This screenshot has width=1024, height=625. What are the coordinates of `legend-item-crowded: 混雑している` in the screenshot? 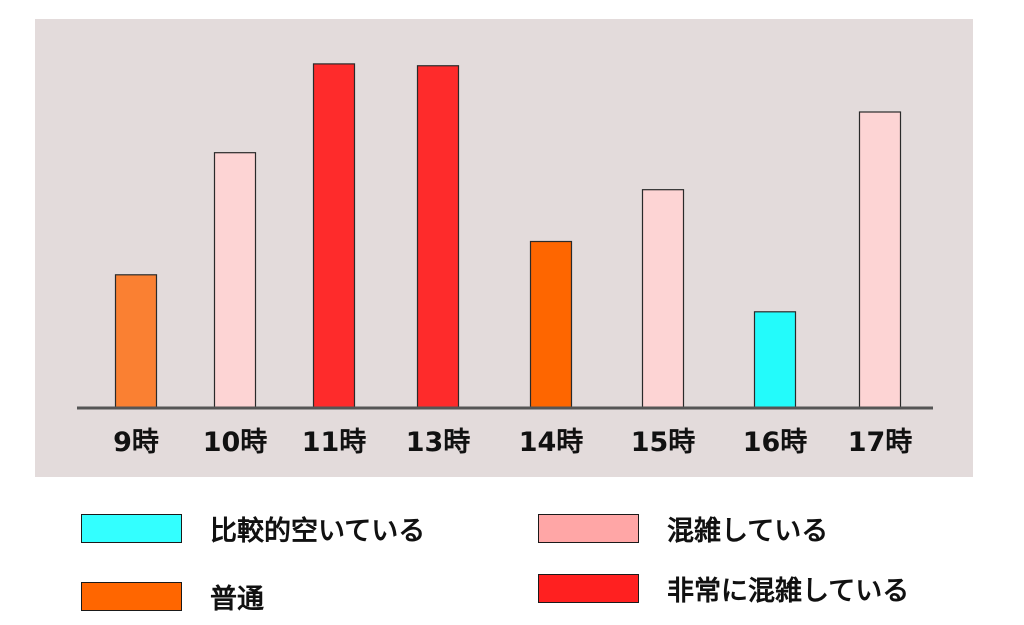 It's located at (683, 528).